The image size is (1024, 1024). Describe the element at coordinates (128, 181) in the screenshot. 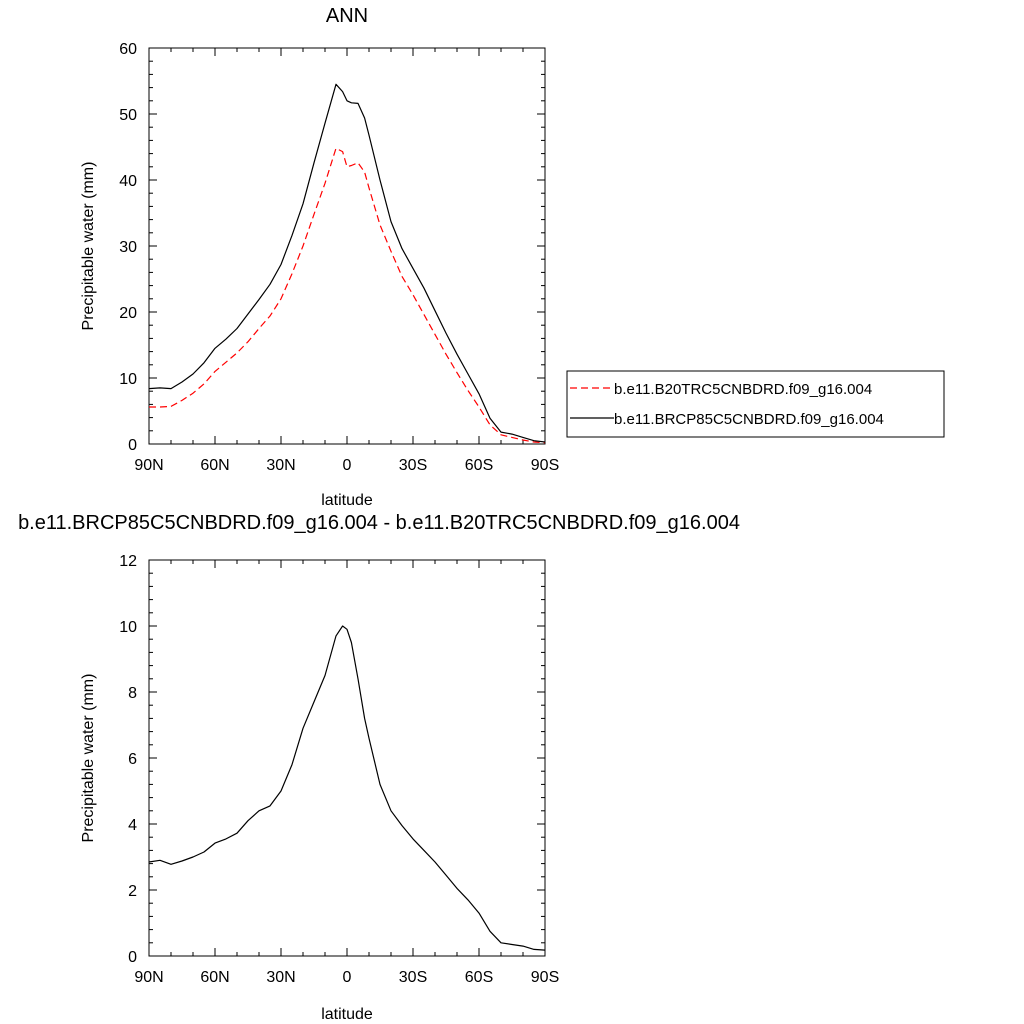

I see `top-y-tick-label: 40` at that location.